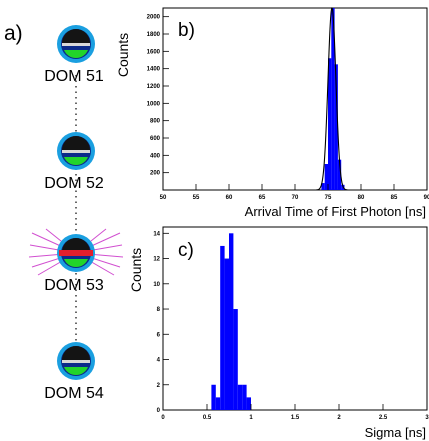  I want to click on x-tick-label: 60, so click(229, 198).